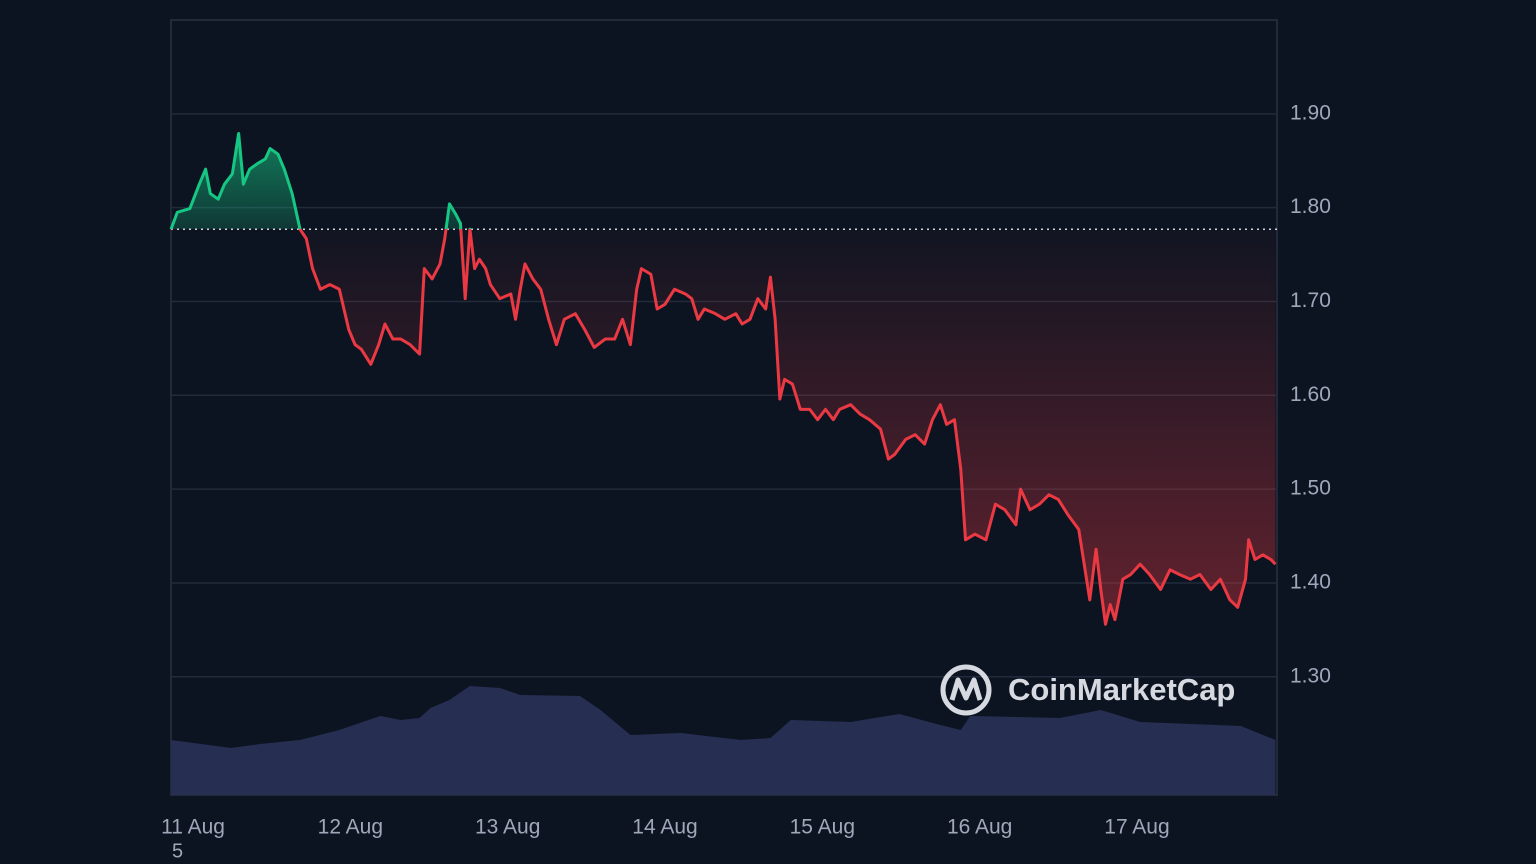 Image resolution: width=1536 pixels, height=864 pixels. Describe the element at coordinates (1121, 689) in the screenshot. I see `watermark-text: CoinMarketCap` at that location.